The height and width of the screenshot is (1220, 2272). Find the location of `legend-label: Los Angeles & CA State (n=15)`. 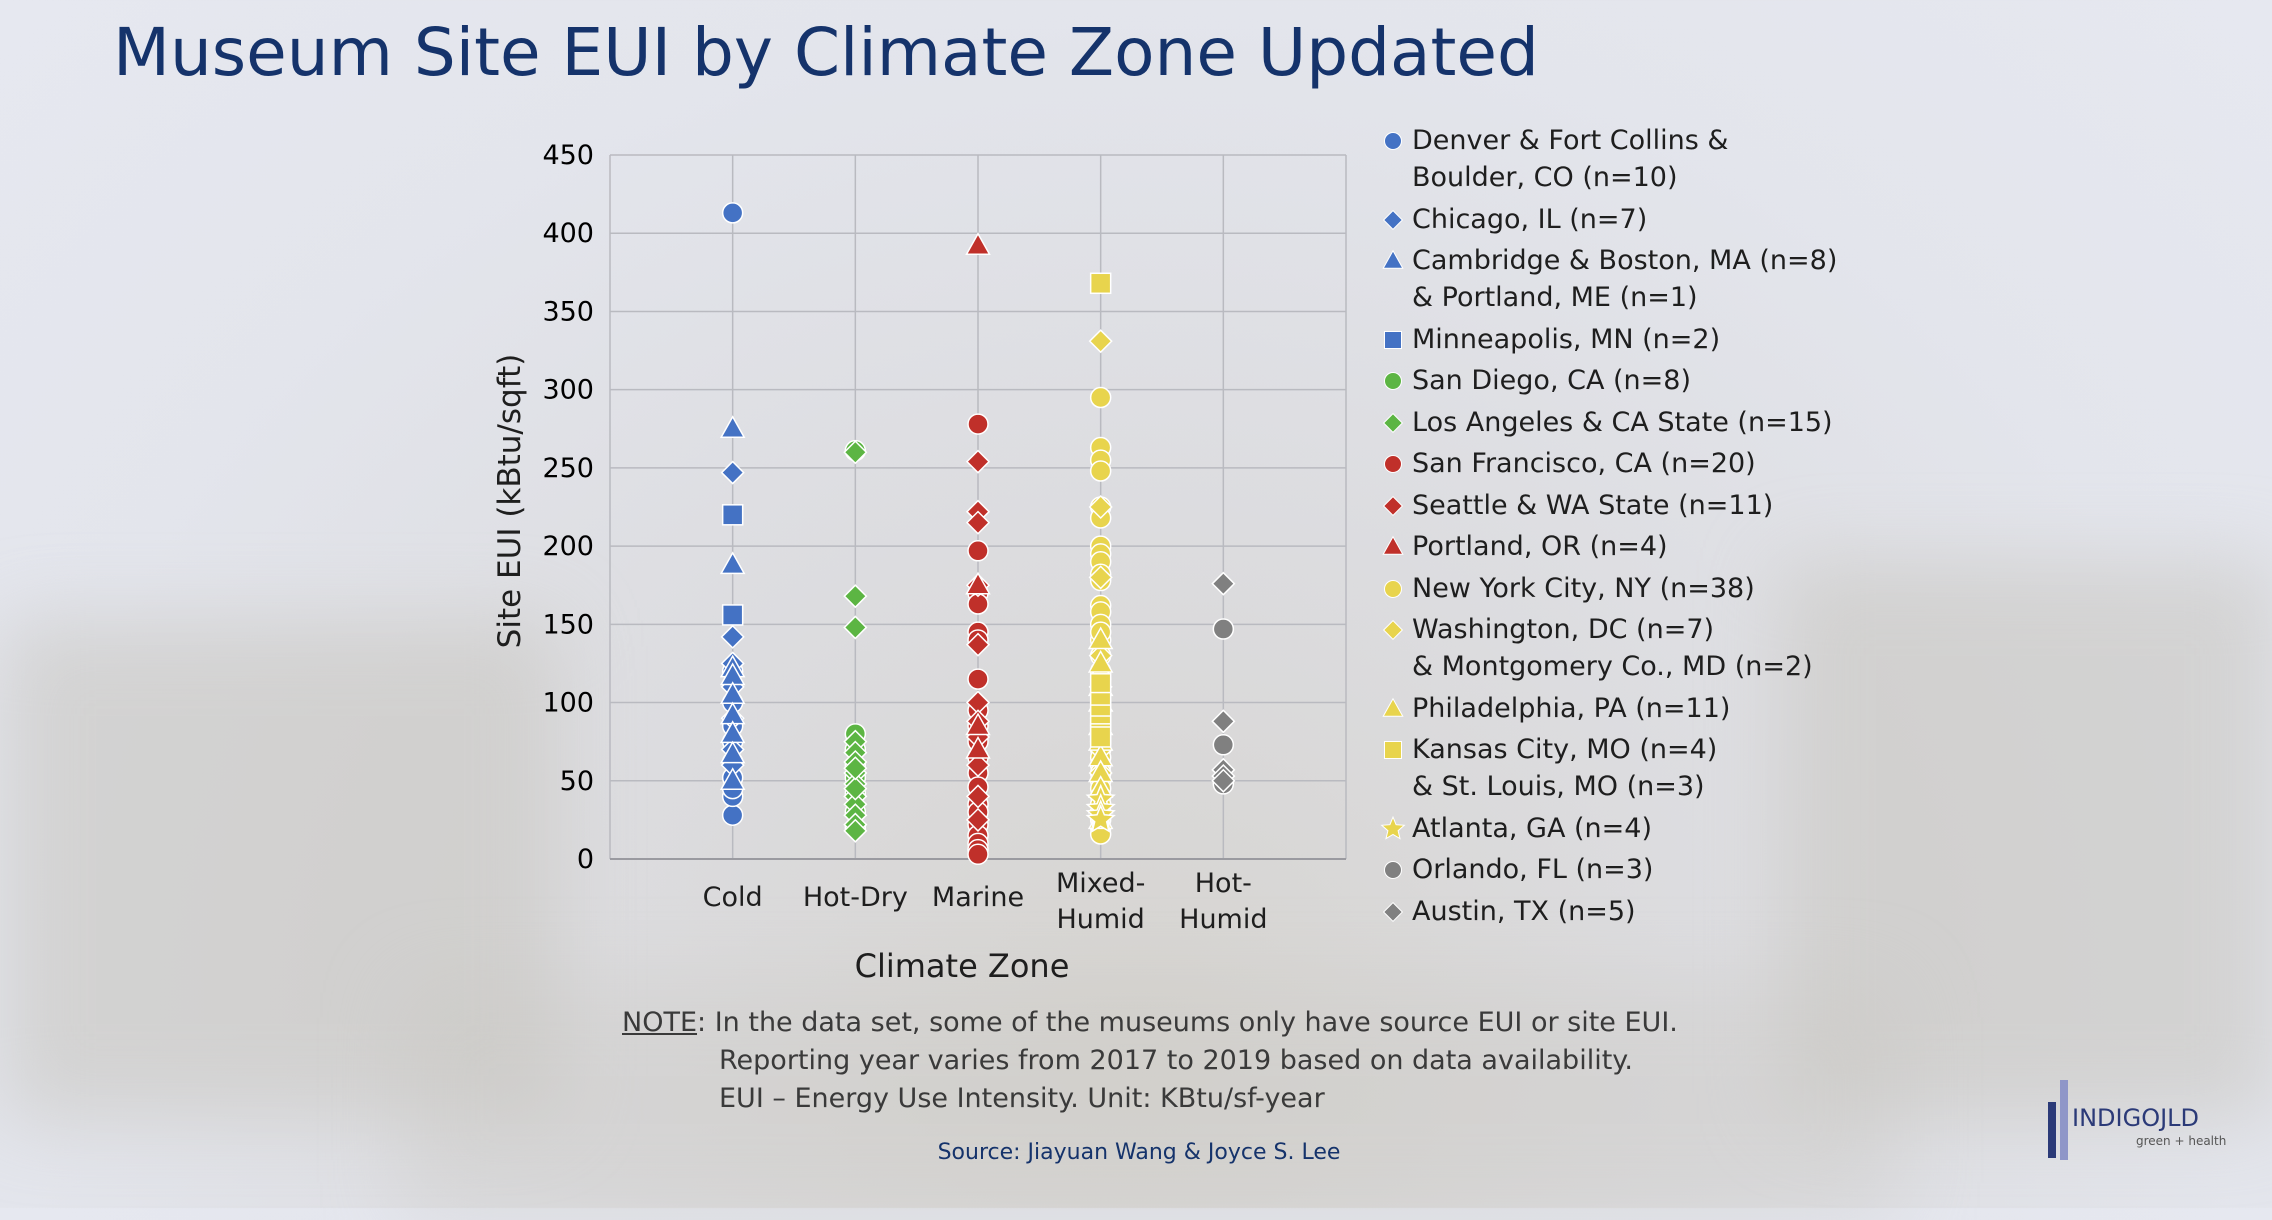

legend-label: Los Angeles & CA State (n=15) is located at coordinates (1622, 422).